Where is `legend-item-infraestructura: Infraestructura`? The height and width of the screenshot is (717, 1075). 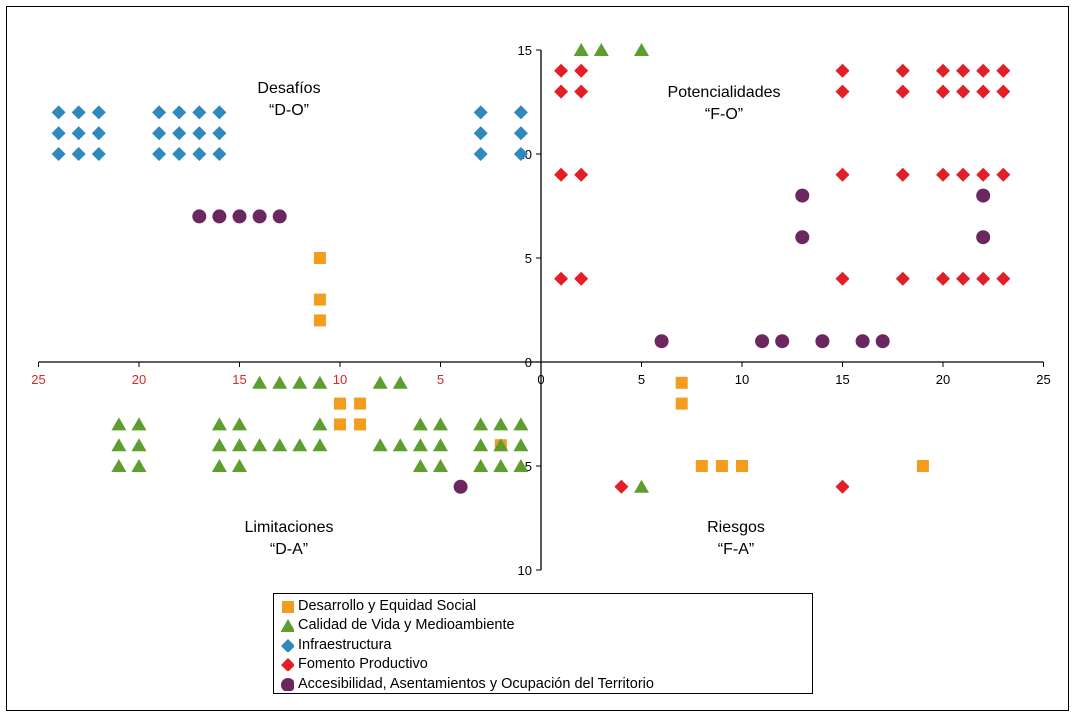
legend-item-infraestructura: Infraestructura is located at coordinates (546, 645).